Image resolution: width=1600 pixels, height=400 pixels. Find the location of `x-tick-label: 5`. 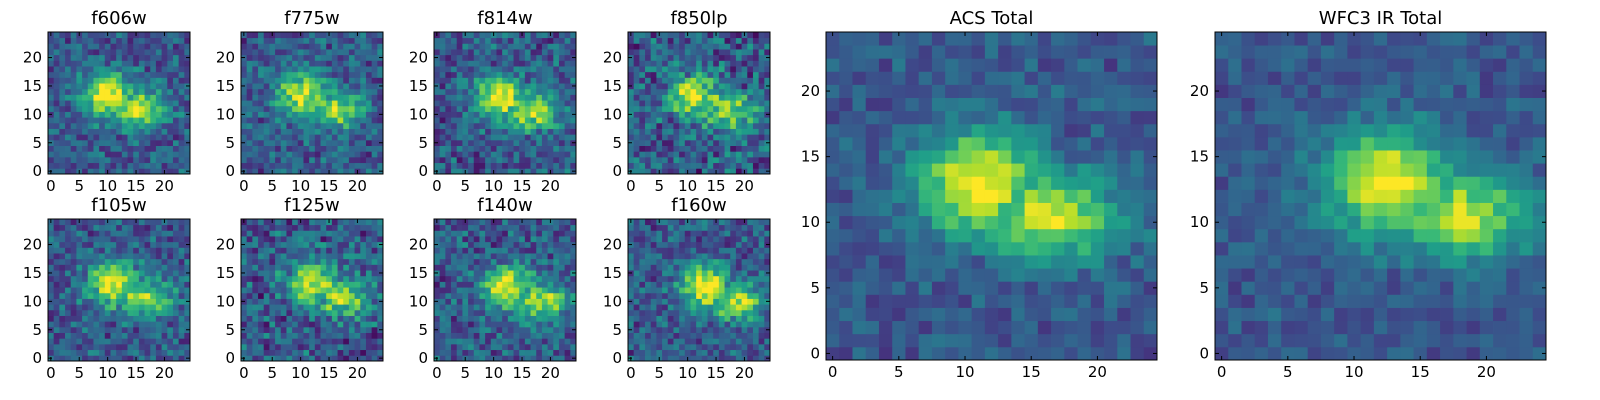

x-tick-label: 5 is located at coordinates (79, 373).